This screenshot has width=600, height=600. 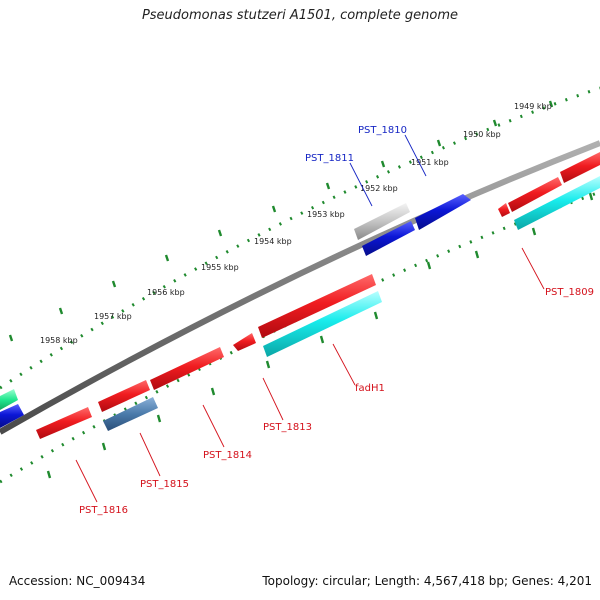 I want to click on ruler-label: 1955 kbp, so click(x=220, y=267).